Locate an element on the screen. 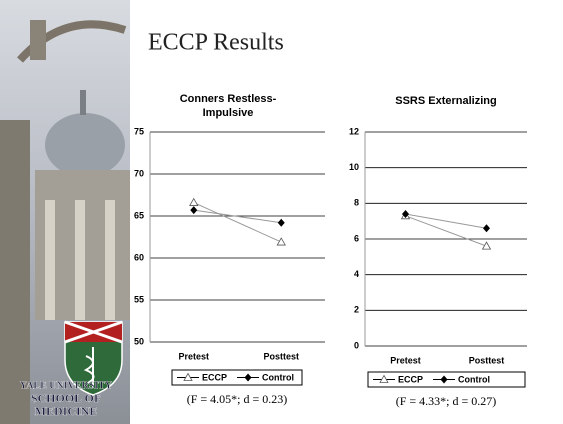 Image resolution: width=563 pixels, height=424 pixels. y-tick-label: 65 is located at coordinates (139, 215).